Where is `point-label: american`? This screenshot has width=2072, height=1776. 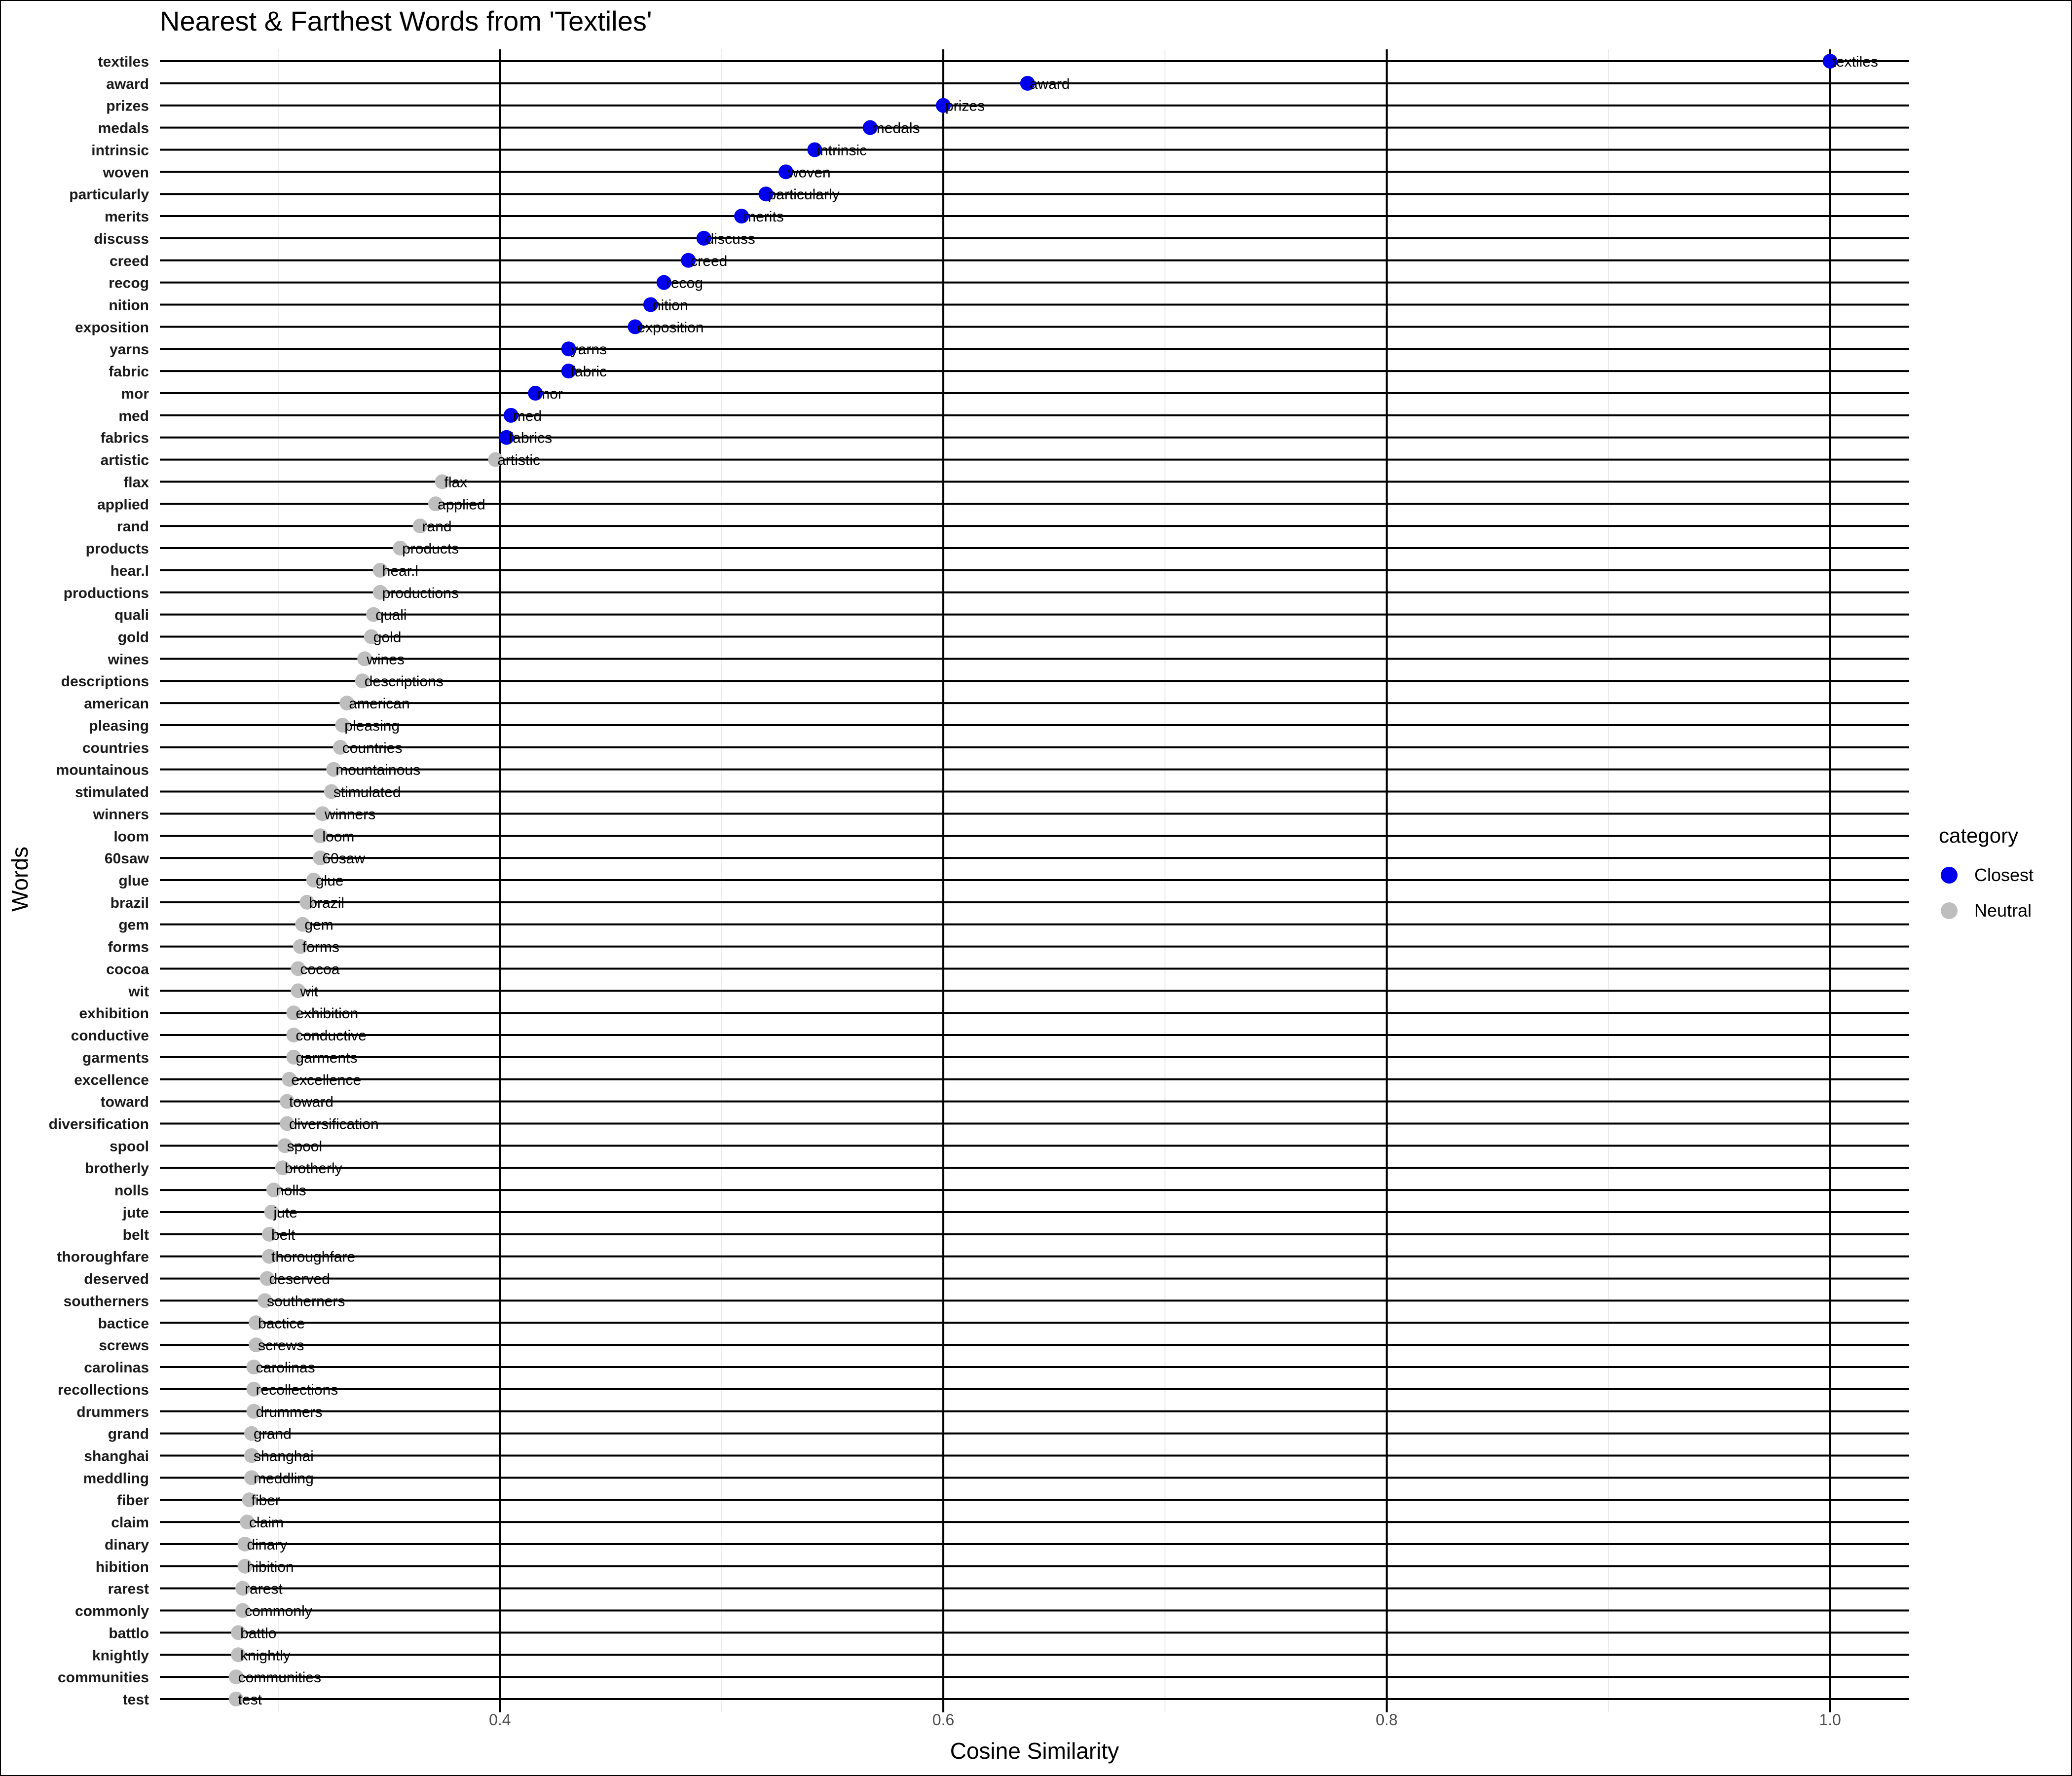 point-label: american is located at coordinates (379, 704).